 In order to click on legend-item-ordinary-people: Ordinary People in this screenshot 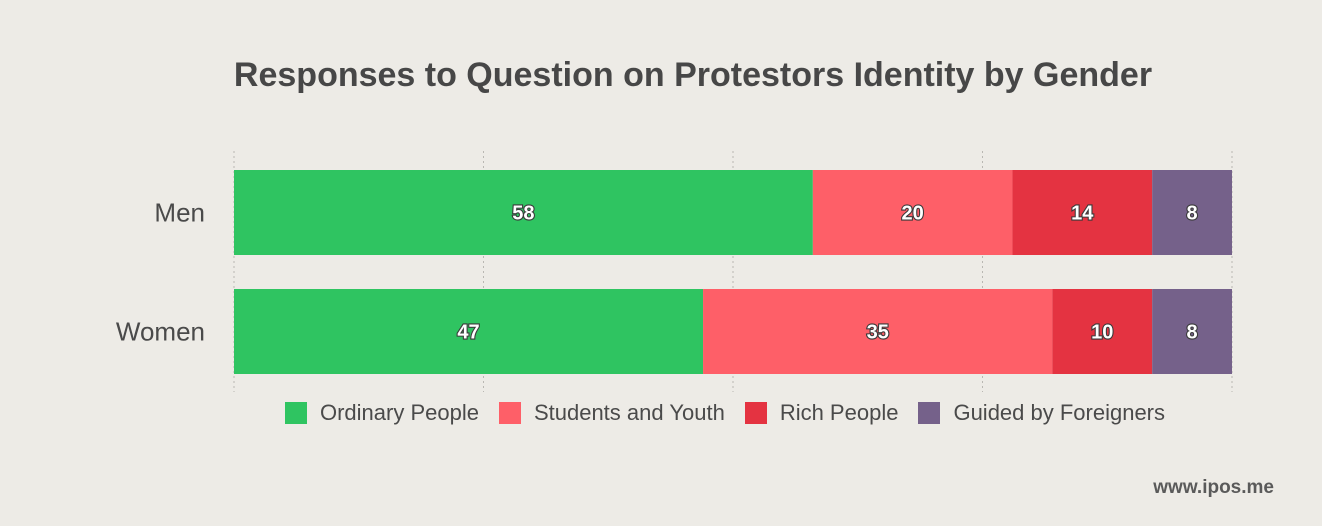, I will do `click(381, 413)`.